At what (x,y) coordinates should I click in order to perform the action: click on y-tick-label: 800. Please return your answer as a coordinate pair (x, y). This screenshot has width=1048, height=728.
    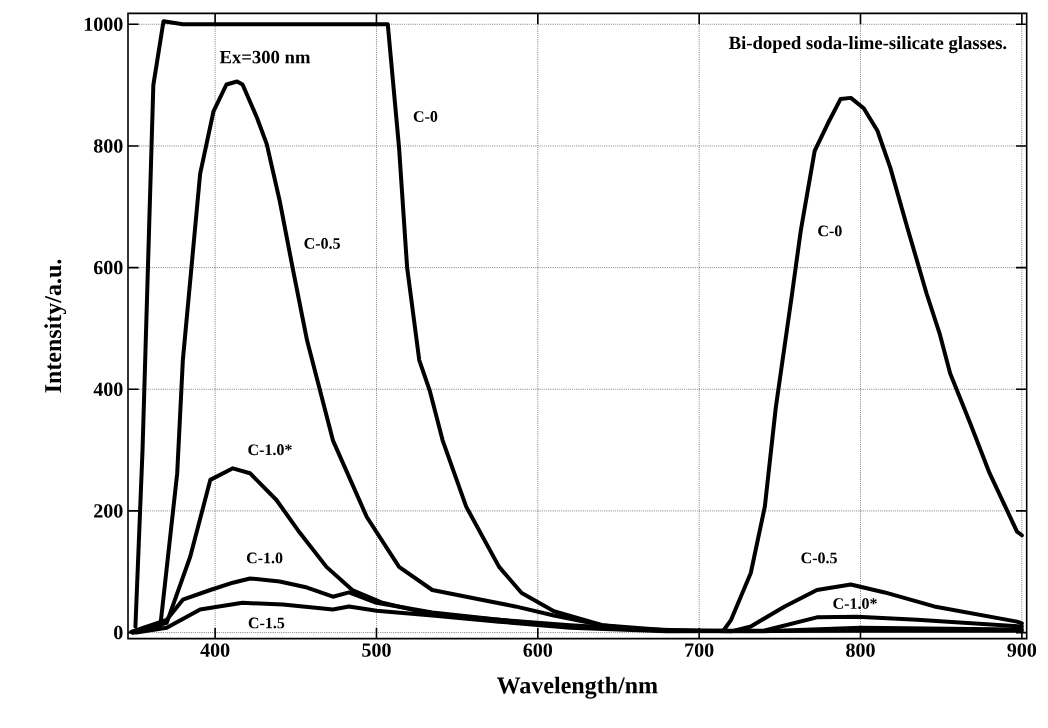
    Looking at the image, I should click on (108, 146).